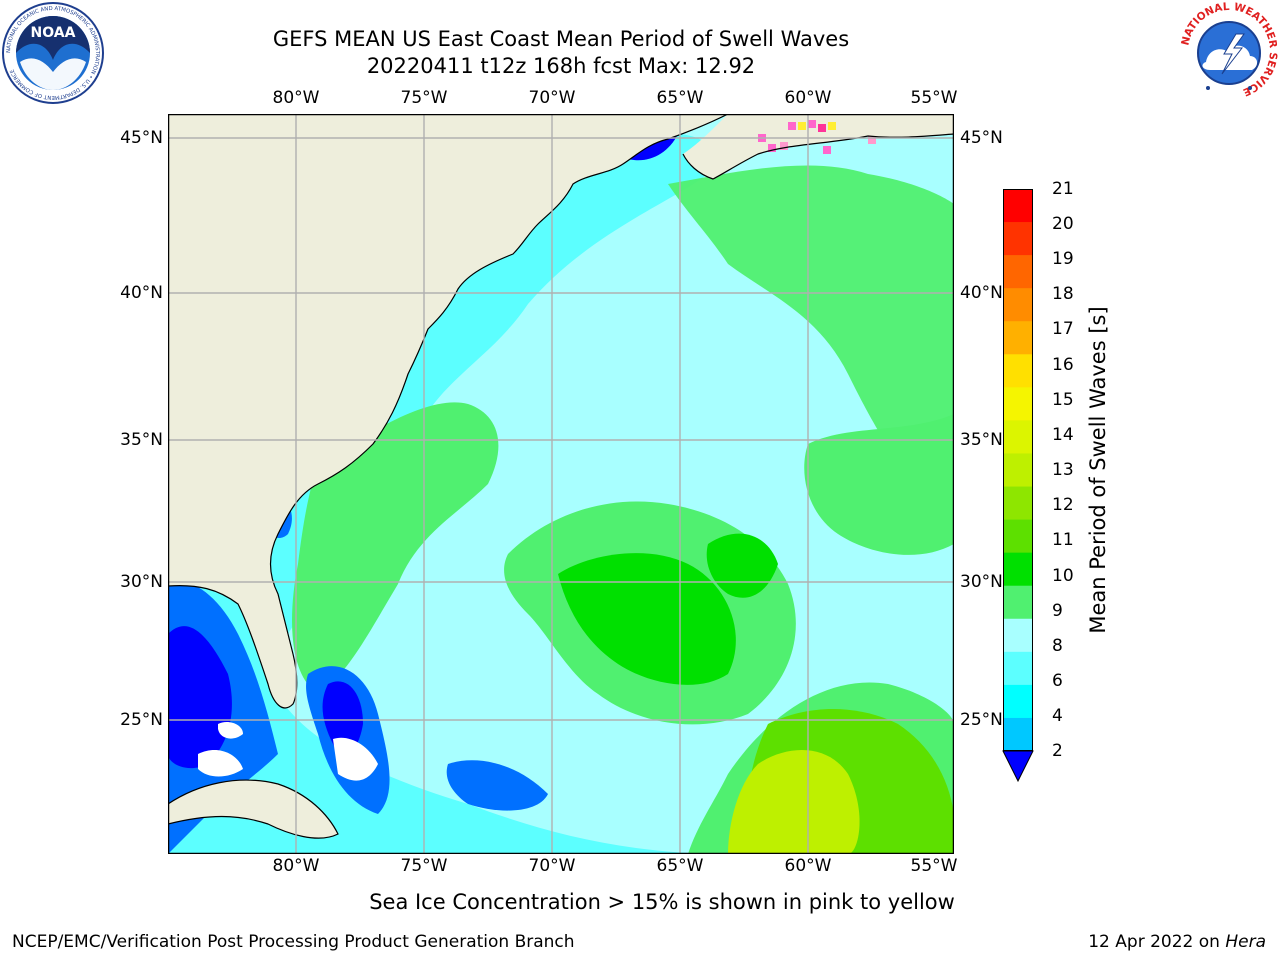  I want to click on lat-label-right: 35°N, so click(981, 440).